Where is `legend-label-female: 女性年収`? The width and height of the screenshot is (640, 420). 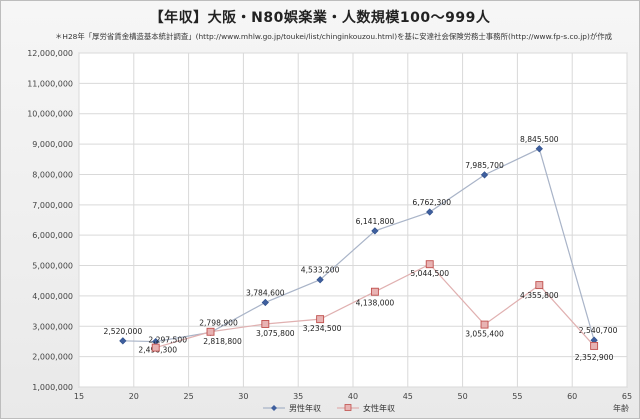 legend-label-female: 女性年収 is located at coordinates (379, 408).